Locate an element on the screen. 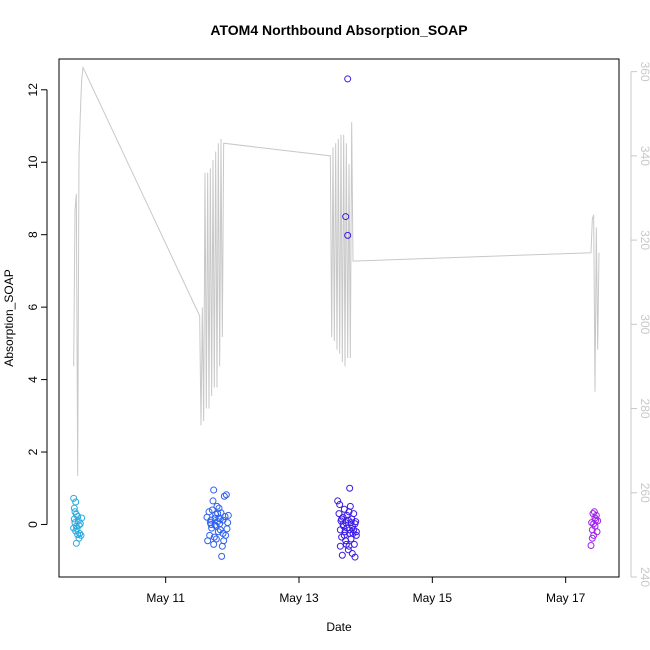  y-tick-label: 12 is located at coordinates (33, 90).